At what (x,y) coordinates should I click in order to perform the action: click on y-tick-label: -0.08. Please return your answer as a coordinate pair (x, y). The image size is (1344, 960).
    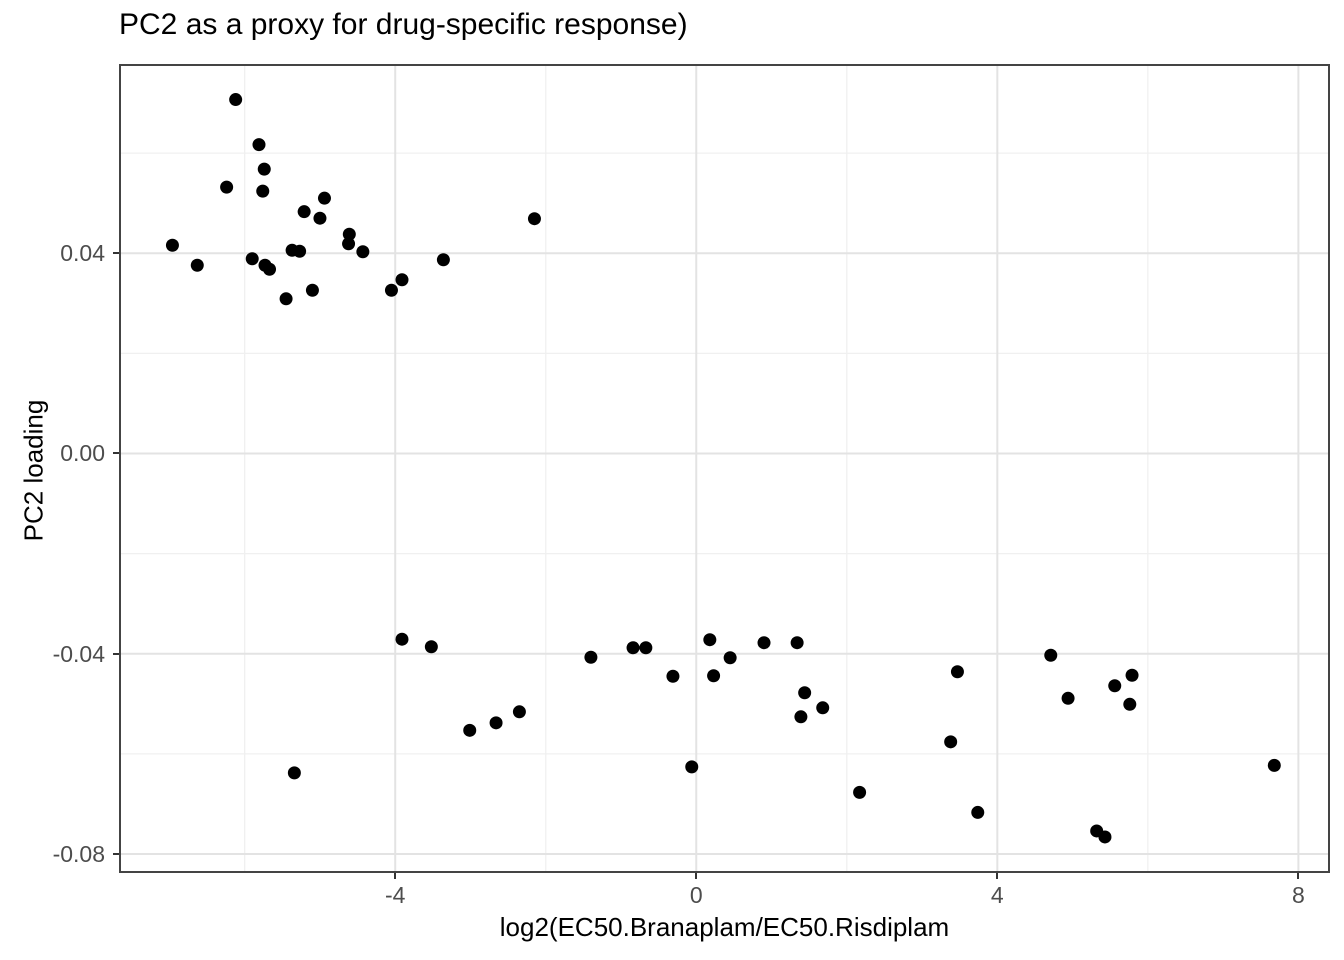
    Looking at the image, I should click on (78, 853).